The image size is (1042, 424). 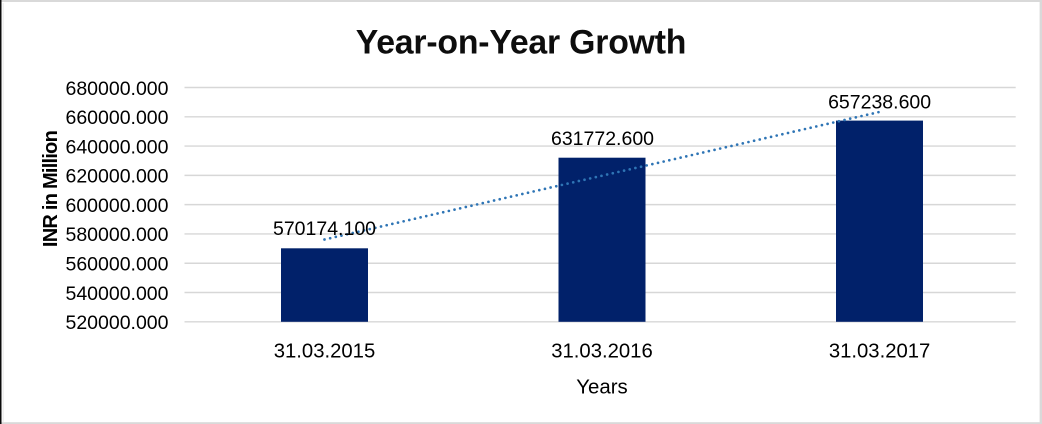 I want to click on svg-text: 31.03.2017, so click(x=880, y=352).